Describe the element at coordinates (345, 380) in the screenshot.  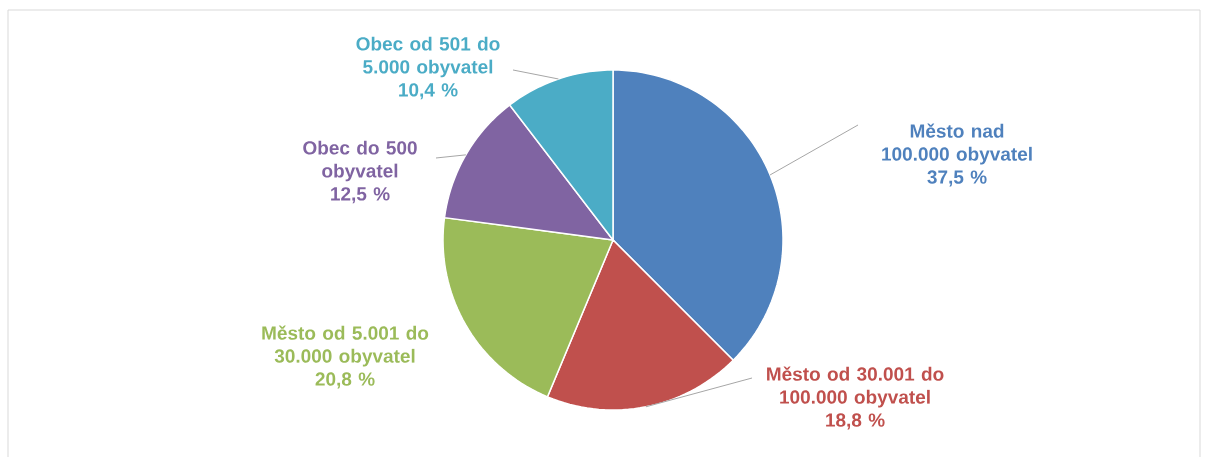
I see `data-label: 20,8 %` at that location.